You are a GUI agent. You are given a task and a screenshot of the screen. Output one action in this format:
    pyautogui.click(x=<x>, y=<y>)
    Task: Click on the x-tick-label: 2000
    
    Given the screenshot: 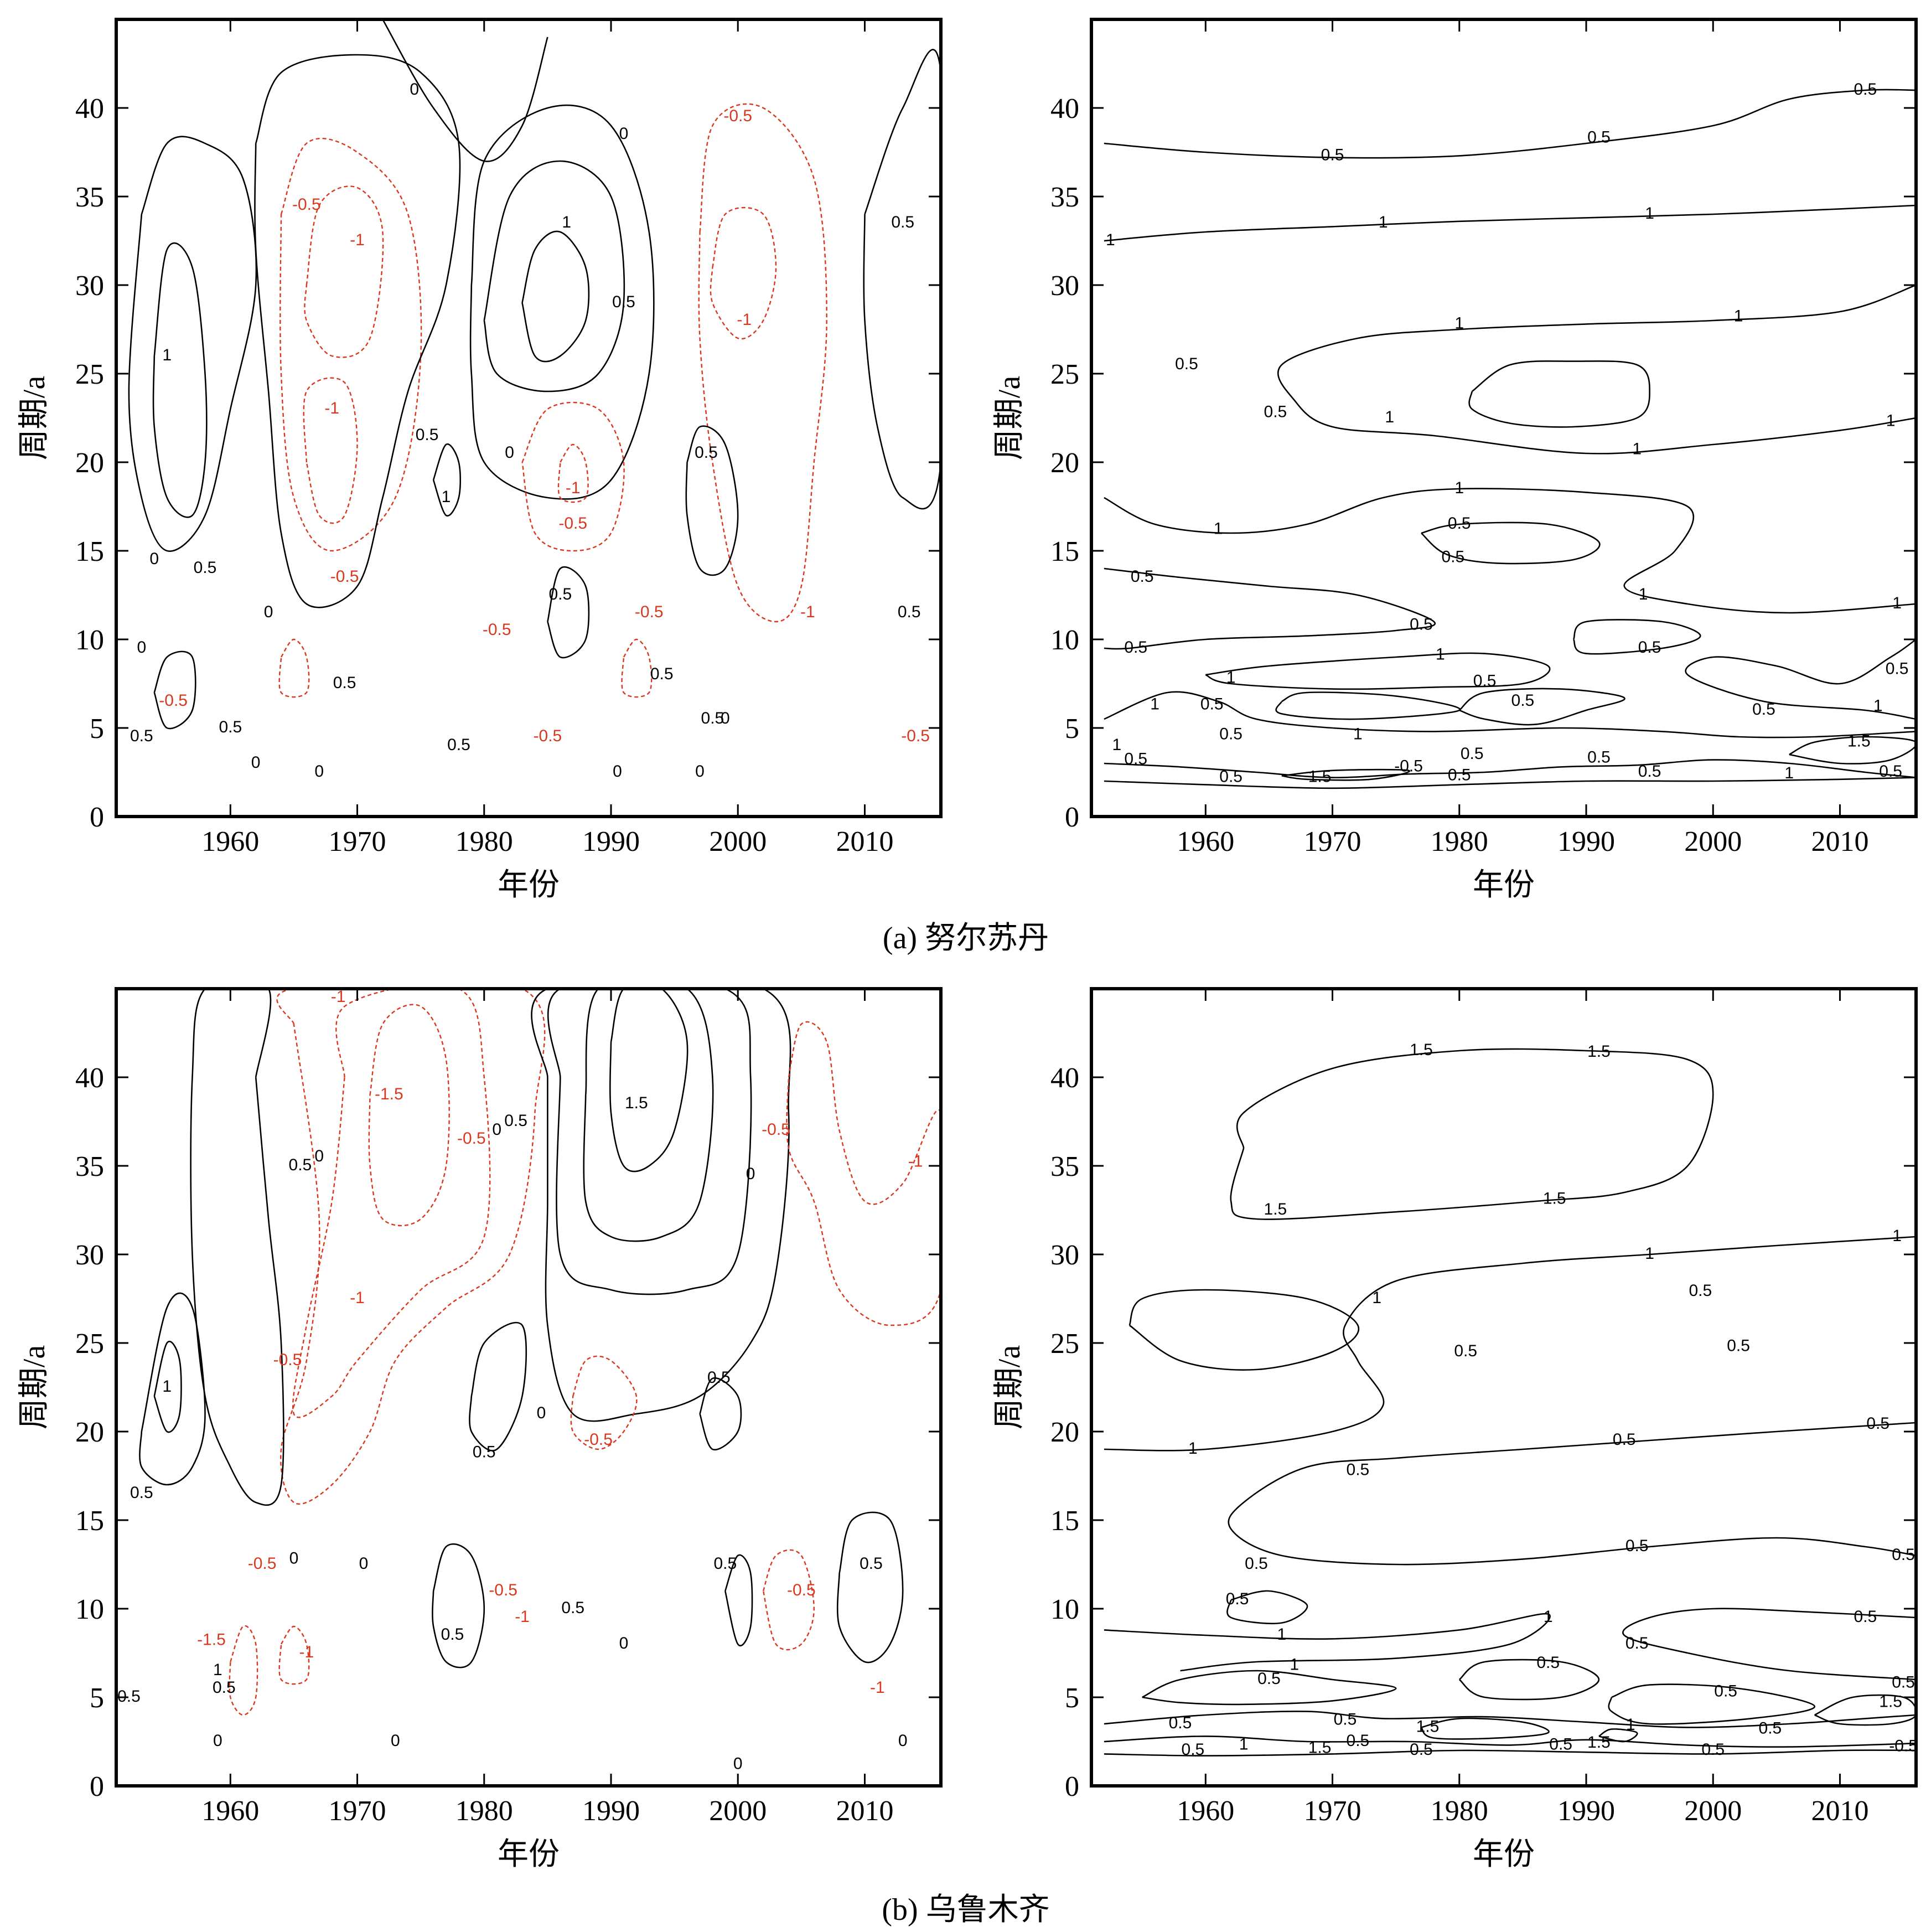 What is the action you would take?
    pyautogui.click(x=738, y=1811)
    